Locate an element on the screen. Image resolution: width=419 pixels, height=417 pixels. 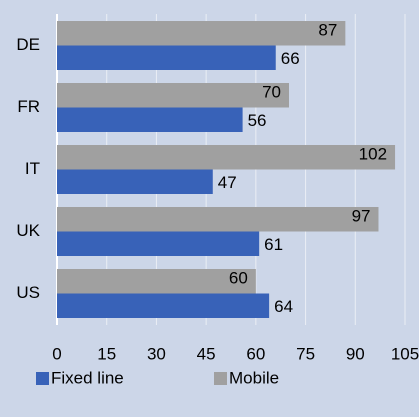
value-label: 87 is located at coordinates (327, 30).